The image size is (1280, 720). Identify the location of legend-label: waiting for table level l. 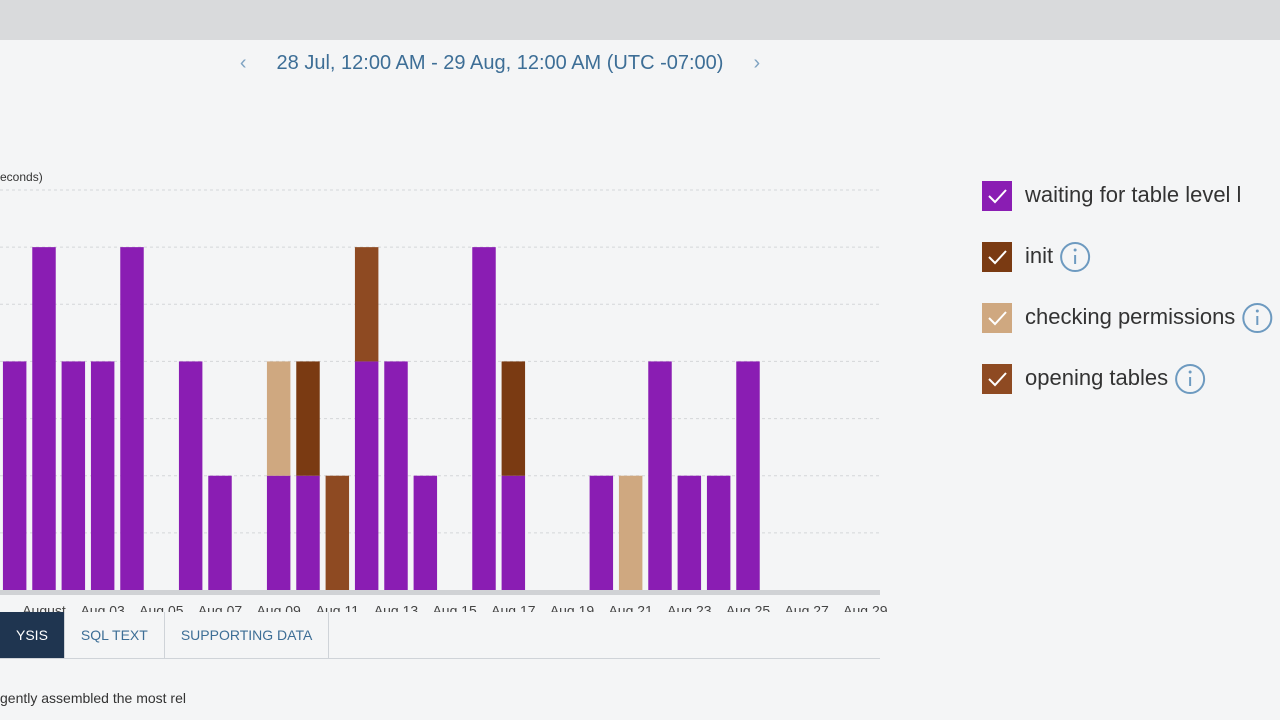
(1132, 194).